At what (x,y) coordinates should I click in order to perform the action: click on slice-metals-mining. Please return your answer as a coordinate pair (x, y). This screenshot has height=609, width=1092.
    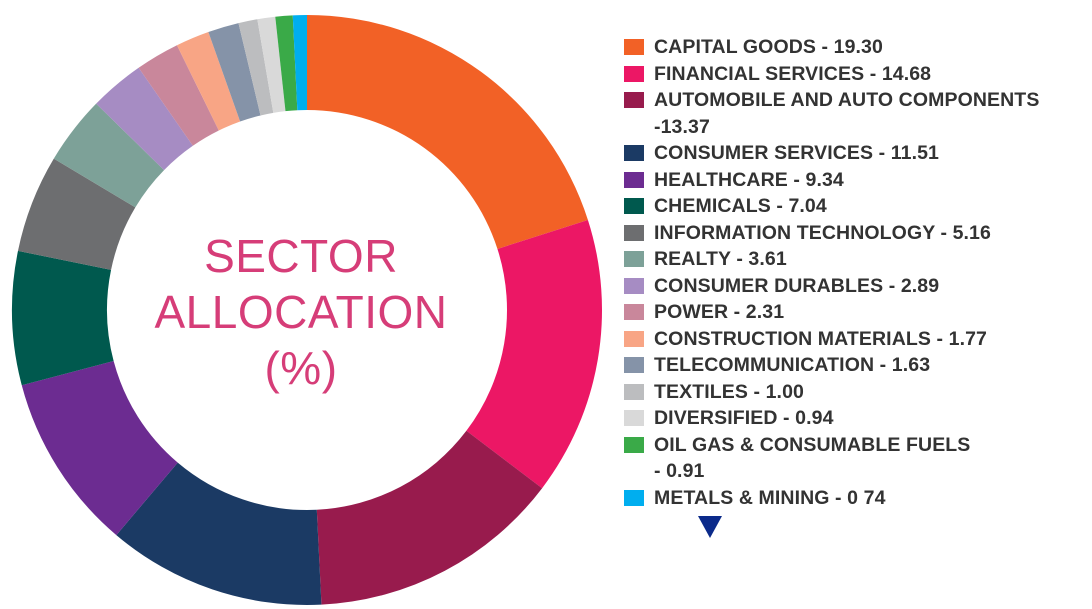
    Looking at the image, I should click on (299, 63).